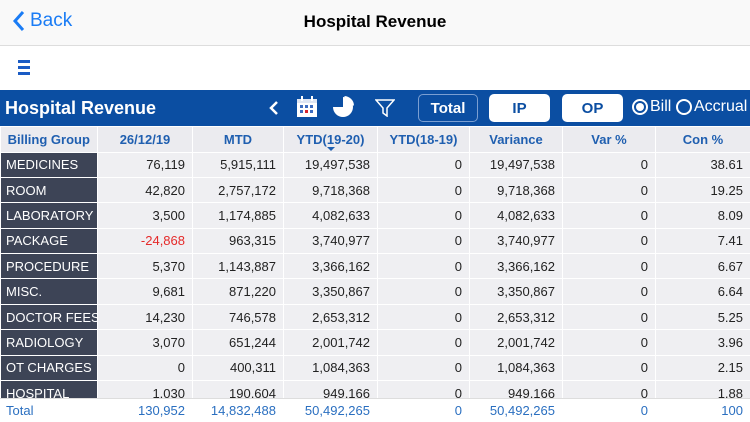  I want to click on column-header: Variance, so click(516, 139).